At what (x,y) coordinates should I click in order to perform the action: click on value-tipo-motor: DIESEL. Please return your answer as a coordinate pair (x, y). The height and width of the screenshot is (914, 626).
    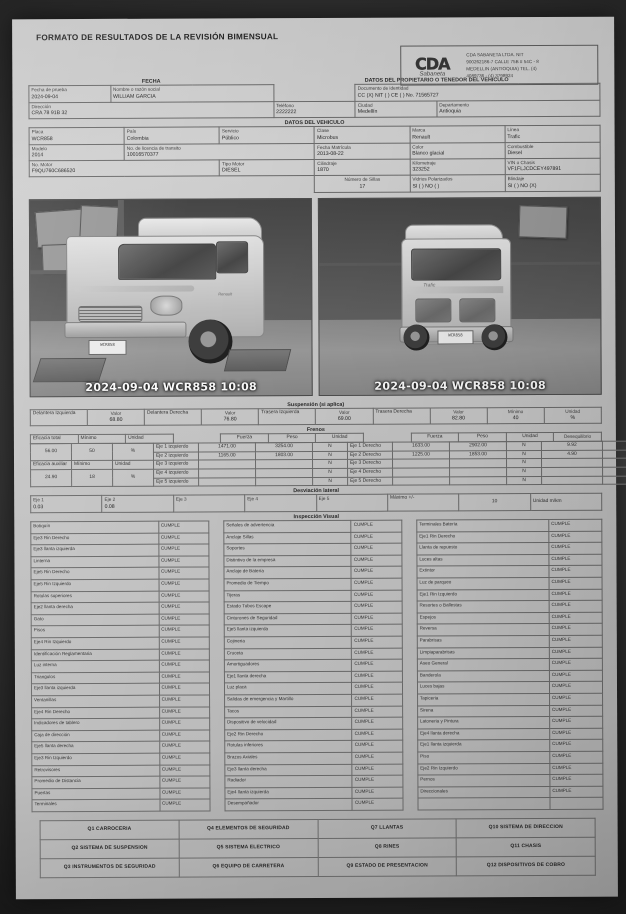
    Looking at the image, I should click on (231, 170).